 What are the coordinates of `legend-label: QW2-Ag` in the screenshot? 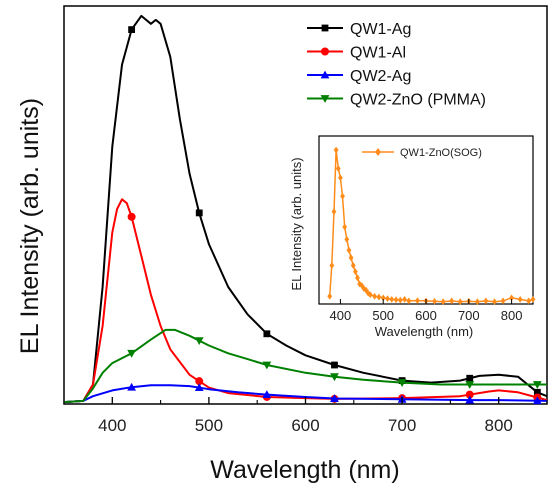 It's located at (380, 76).